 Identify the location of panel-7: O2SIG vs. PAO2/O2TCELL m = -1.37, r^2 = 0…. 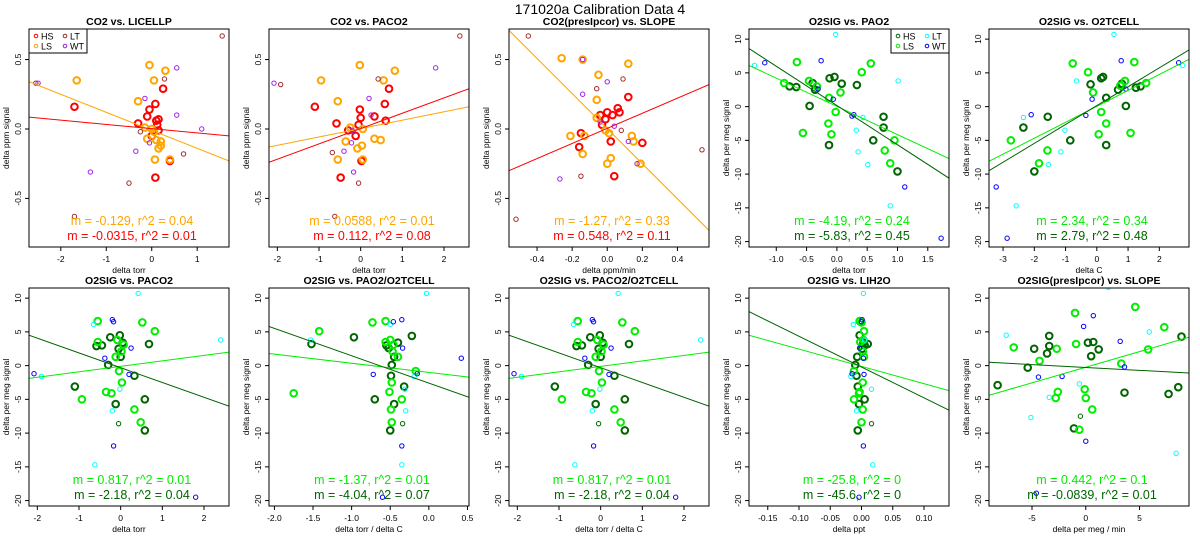
(357, 404).